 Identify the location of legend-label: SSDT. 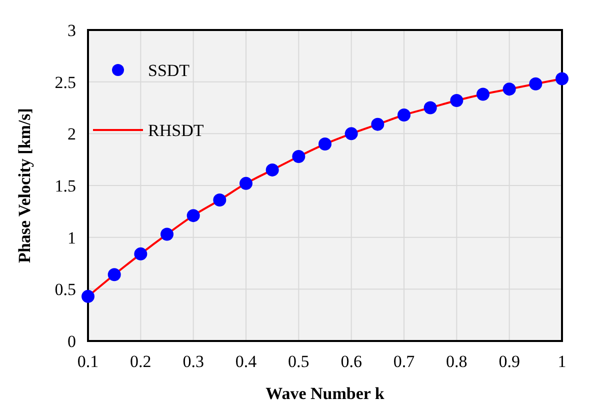
(169, 70).